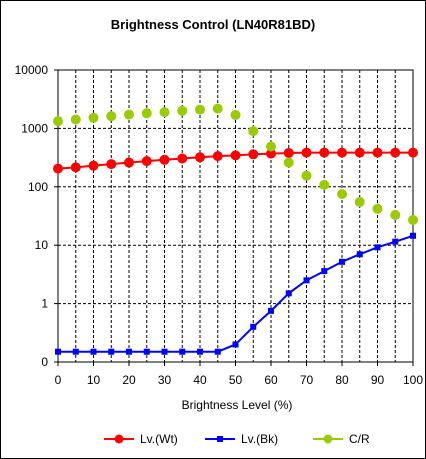 Image resolution: width=426 pixels, height=459 pixels. What do you see at coordinates (236, 380) in the screenshot?
I see `x-tick-label: 50` at bounding box center [236, 380].